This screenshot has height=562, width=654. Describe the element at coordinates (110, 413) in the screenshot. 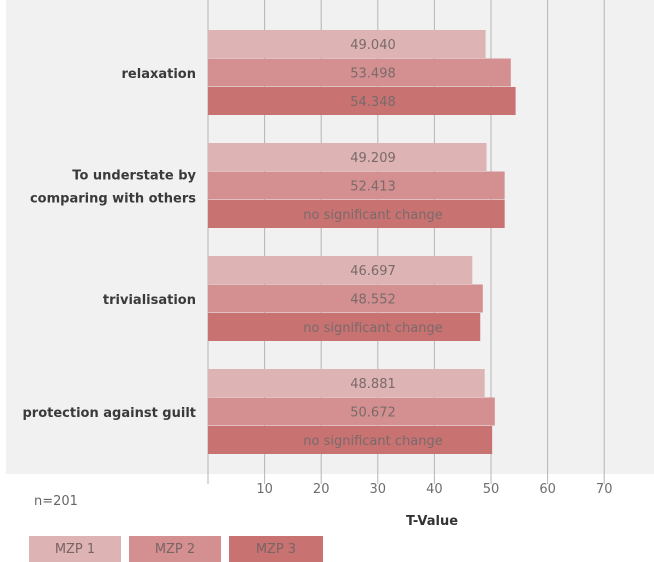

I see `category-label-4: protection against guilt` at that location.